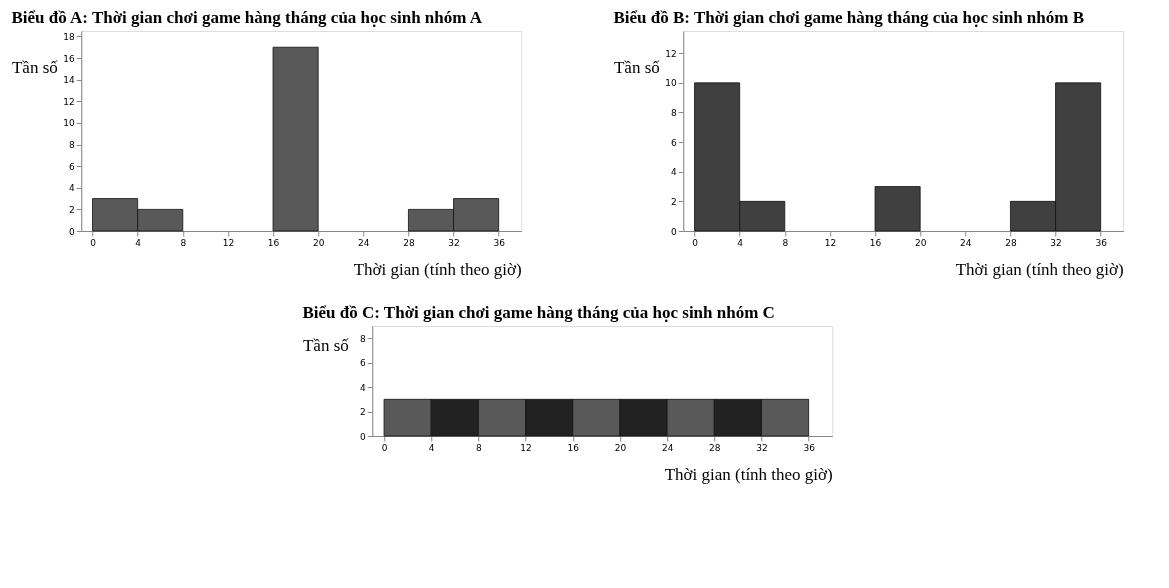 Image resolution: width=1169 pixels, height=588 pixels. I want to click on y-tick-label: 18, so click(69, 36).